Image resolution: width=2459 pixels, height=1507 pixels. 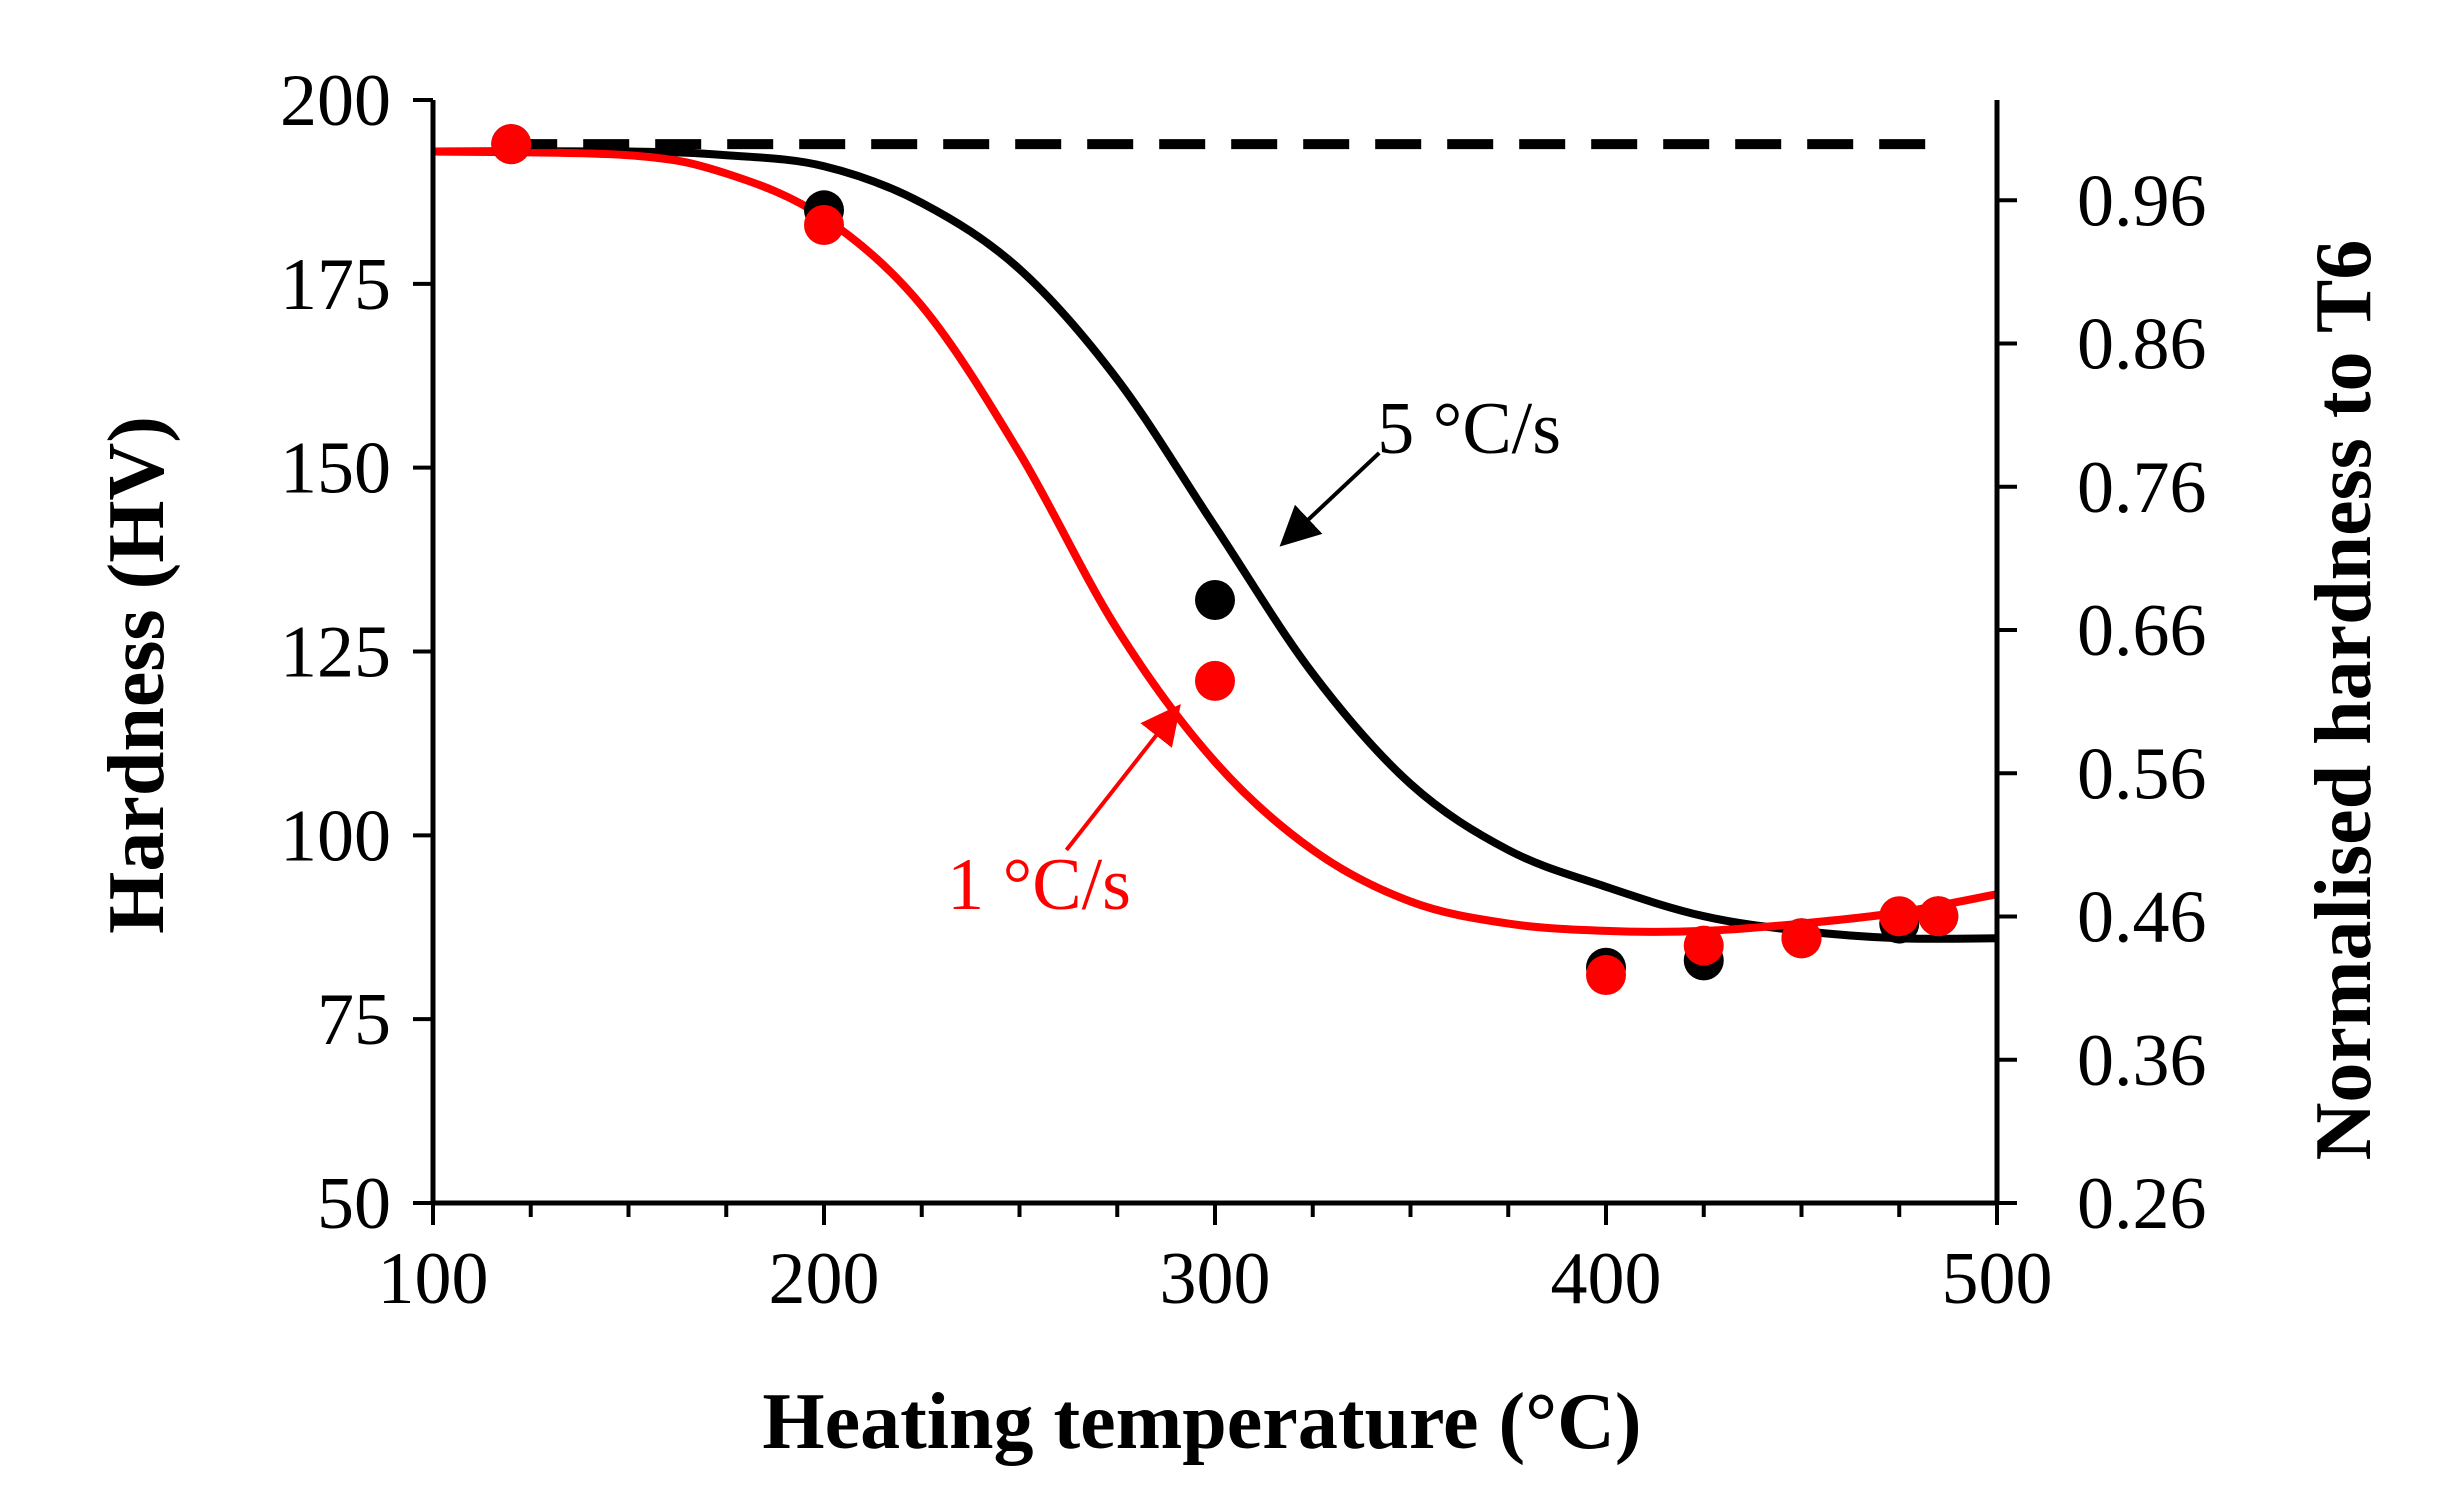 What do you see at coordinates (1201, 1422) in the screenshot?
I see `x-axis-title: Heating temperature (°C)` at bounding box center [1201, 1422].